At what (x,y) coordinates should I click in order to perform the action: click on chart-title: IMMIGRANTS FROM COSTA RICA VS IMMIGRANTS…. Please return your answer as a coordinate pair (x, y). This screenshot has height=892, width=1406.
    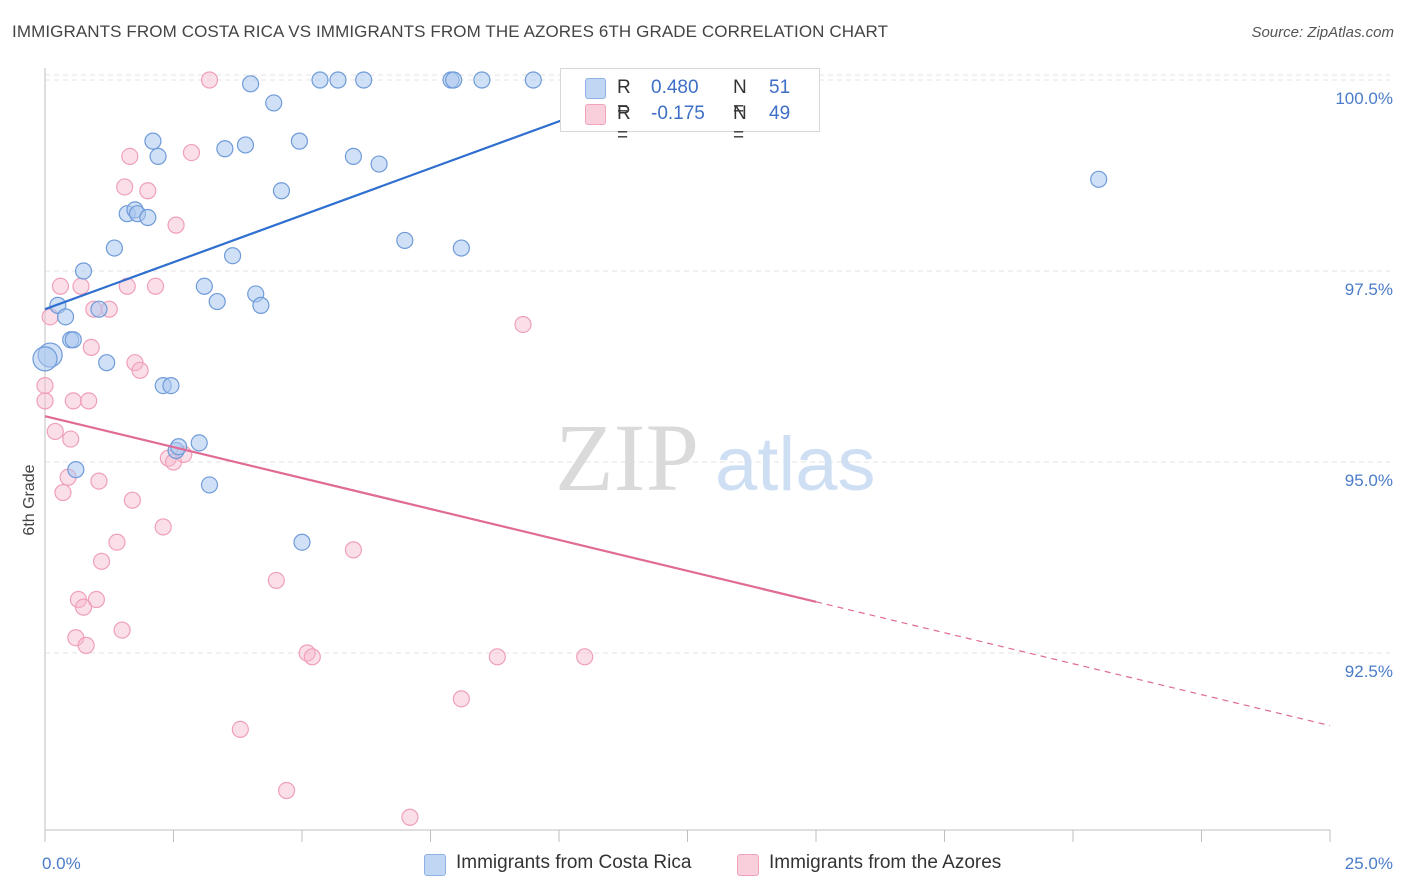
    Looking at the image, I should click on (450, 31).